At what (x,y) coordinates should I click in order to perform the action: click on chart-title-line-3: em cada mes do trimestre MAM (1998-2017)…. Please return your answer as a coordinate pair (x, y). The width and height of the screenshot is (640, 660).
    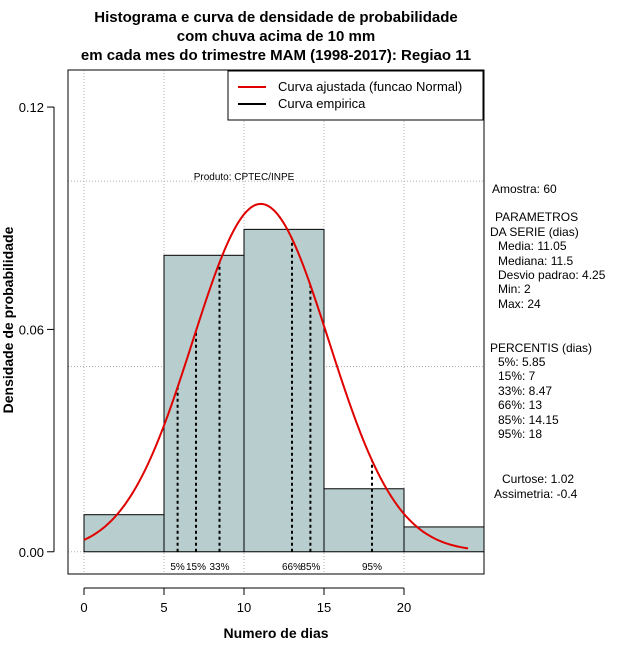
    Looking at the image, I should click on (276, 55).